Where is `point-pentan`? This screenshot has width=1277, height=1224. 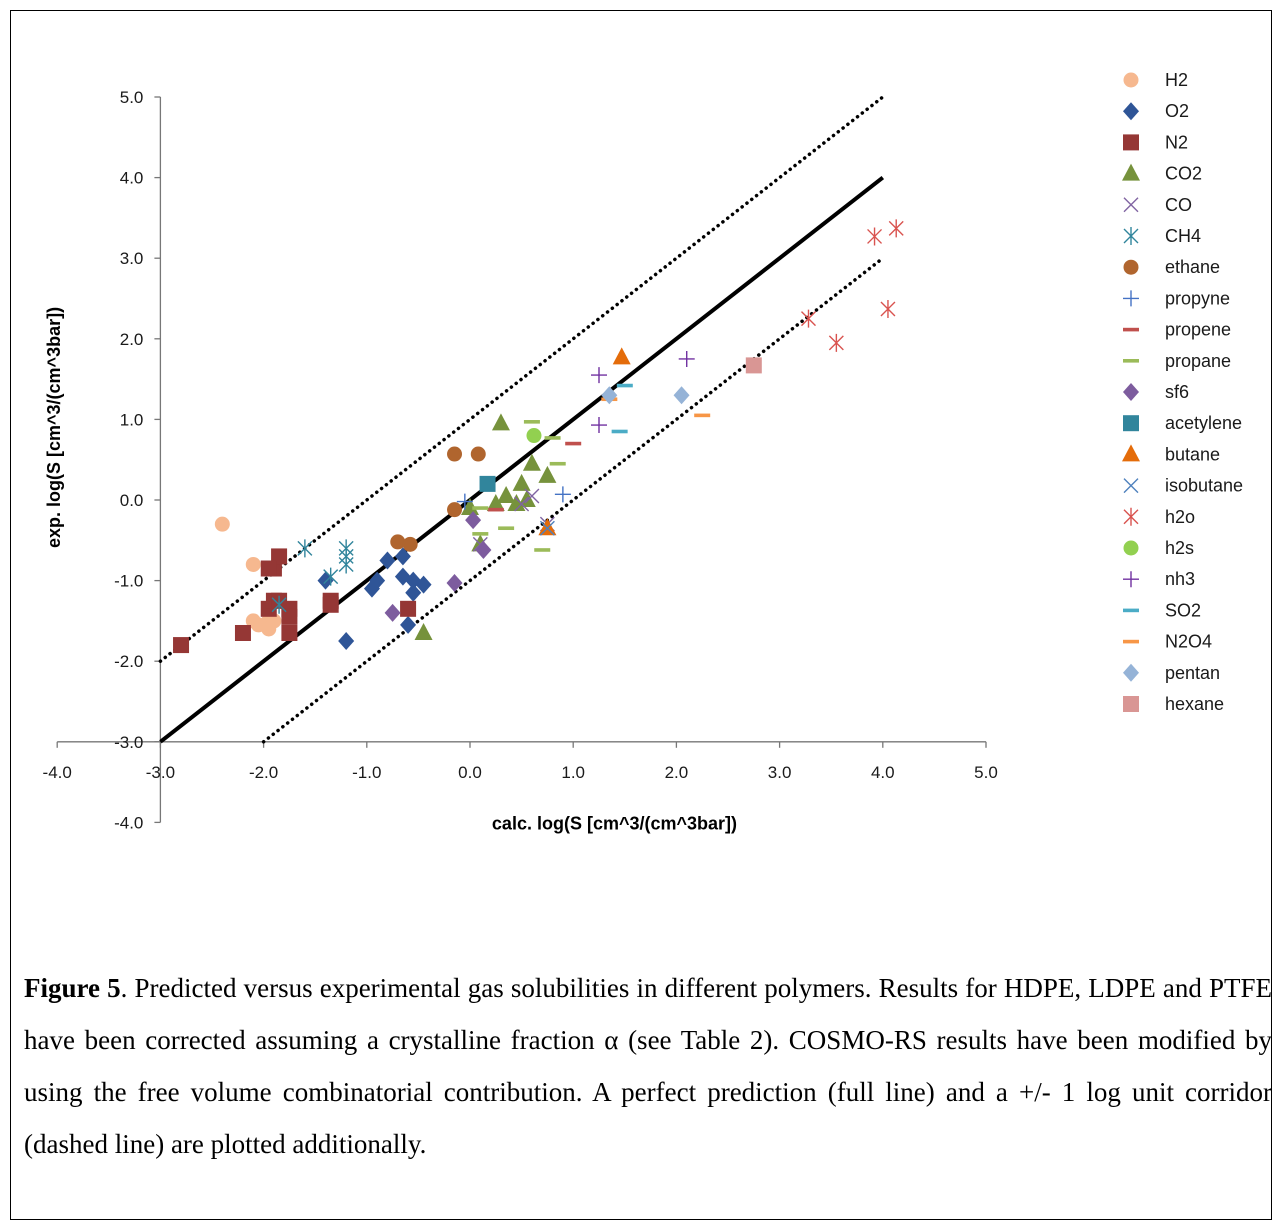
point-pentan is located at coordinates (681, 395).